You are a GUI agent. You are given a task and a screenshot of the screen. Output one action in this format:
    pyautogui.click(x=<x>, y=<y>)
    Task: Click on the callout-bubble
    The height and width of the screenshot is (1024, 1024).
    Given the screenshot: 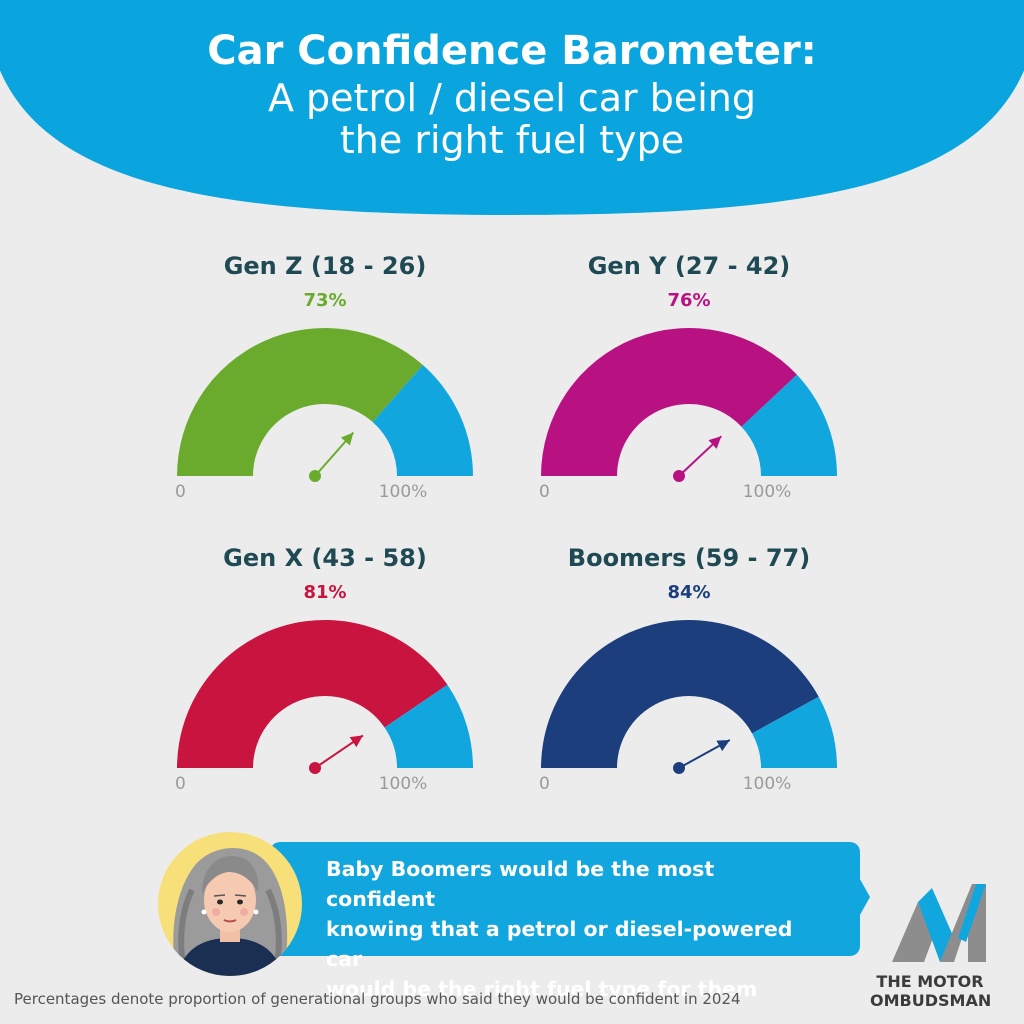 What is the action you would take?
    pyautogui.click(x=565, y=899)
    